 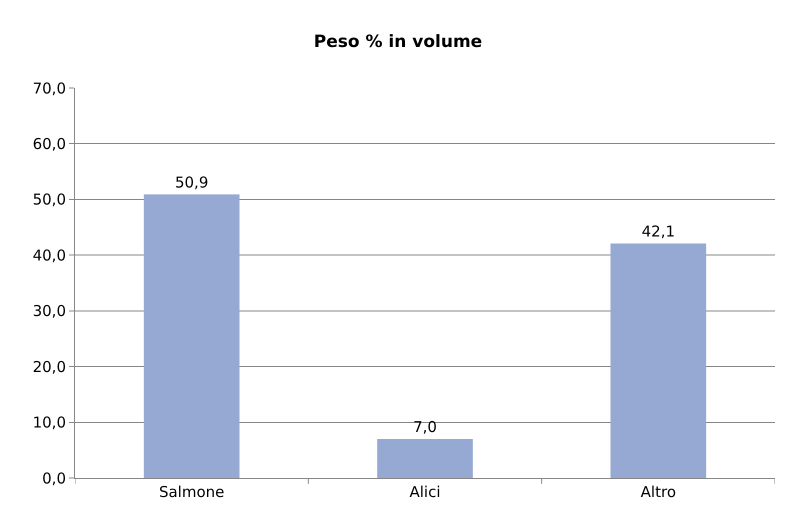 I want to click on y-tick-label: 70,0, so click(x=49, y=88).